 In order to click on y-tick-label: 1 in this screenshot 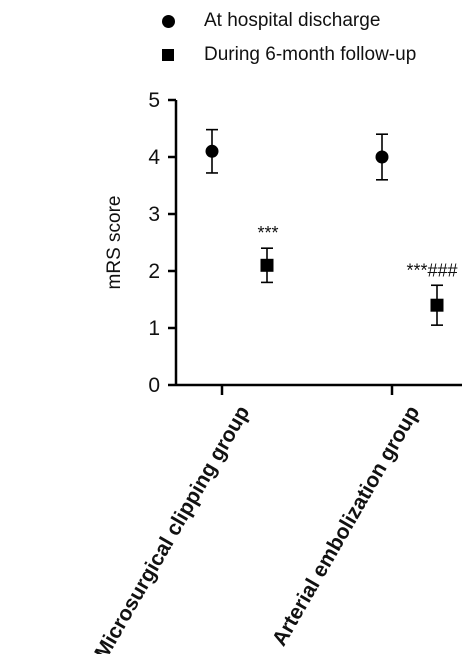, I will do `click(154, 328)`.